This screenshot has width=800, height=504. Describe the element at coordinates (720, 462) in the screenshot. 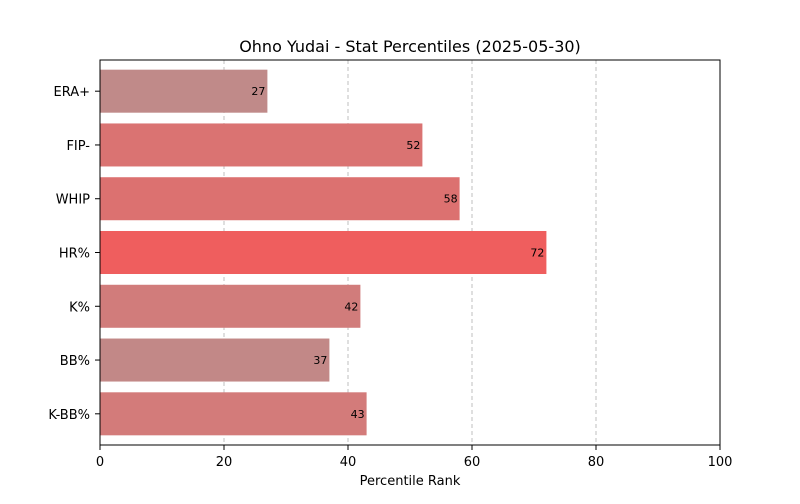

I see `x-tick-label: 100` at that location.